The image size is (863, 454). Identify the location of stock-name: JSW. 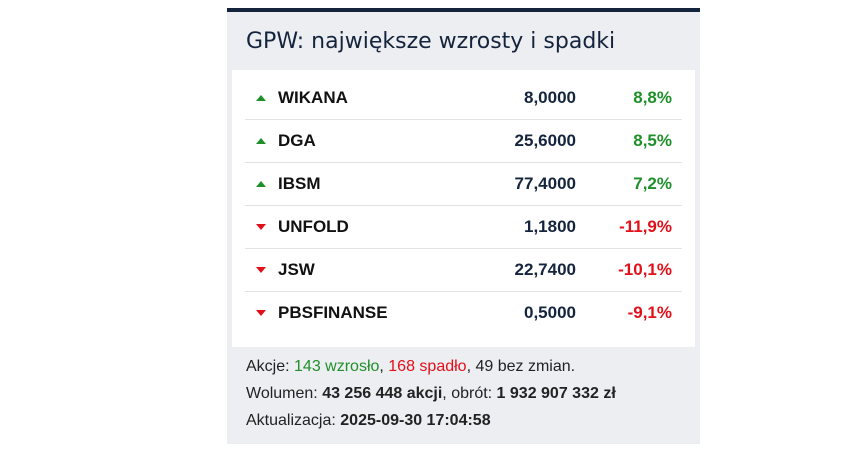
(296, 269).